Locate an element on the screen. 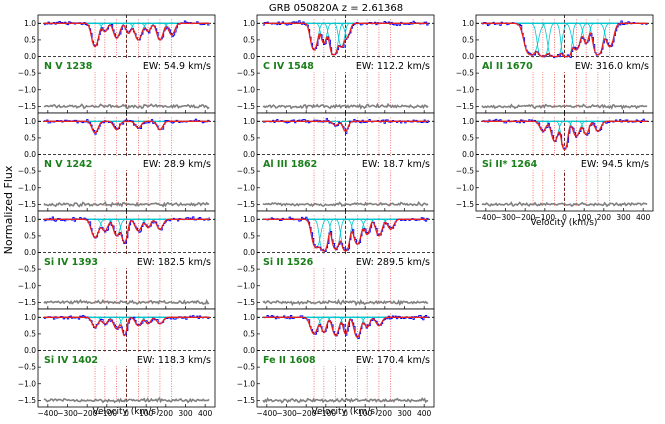 This screenshot has height=424, width=665. ew-label: EW: 182.5 km/s is located at coordinates (174, 262).